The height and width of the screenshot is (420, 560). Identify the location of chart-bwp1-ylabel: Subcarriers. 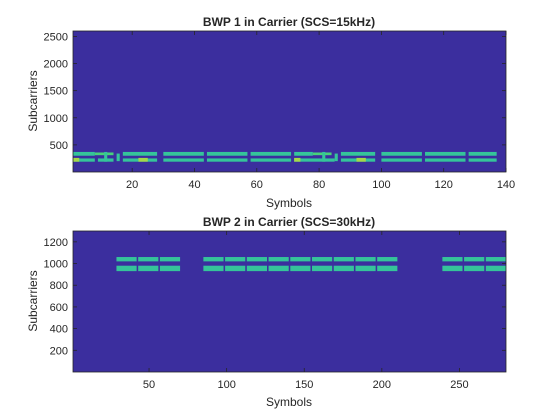
(33, 100).